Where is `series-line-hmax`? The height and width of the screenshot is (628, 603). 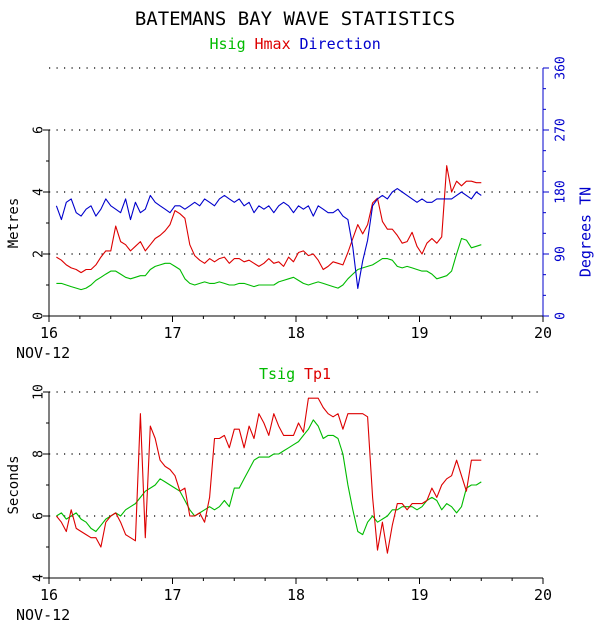 series-line-hmax is located at coordinates (269, 219).